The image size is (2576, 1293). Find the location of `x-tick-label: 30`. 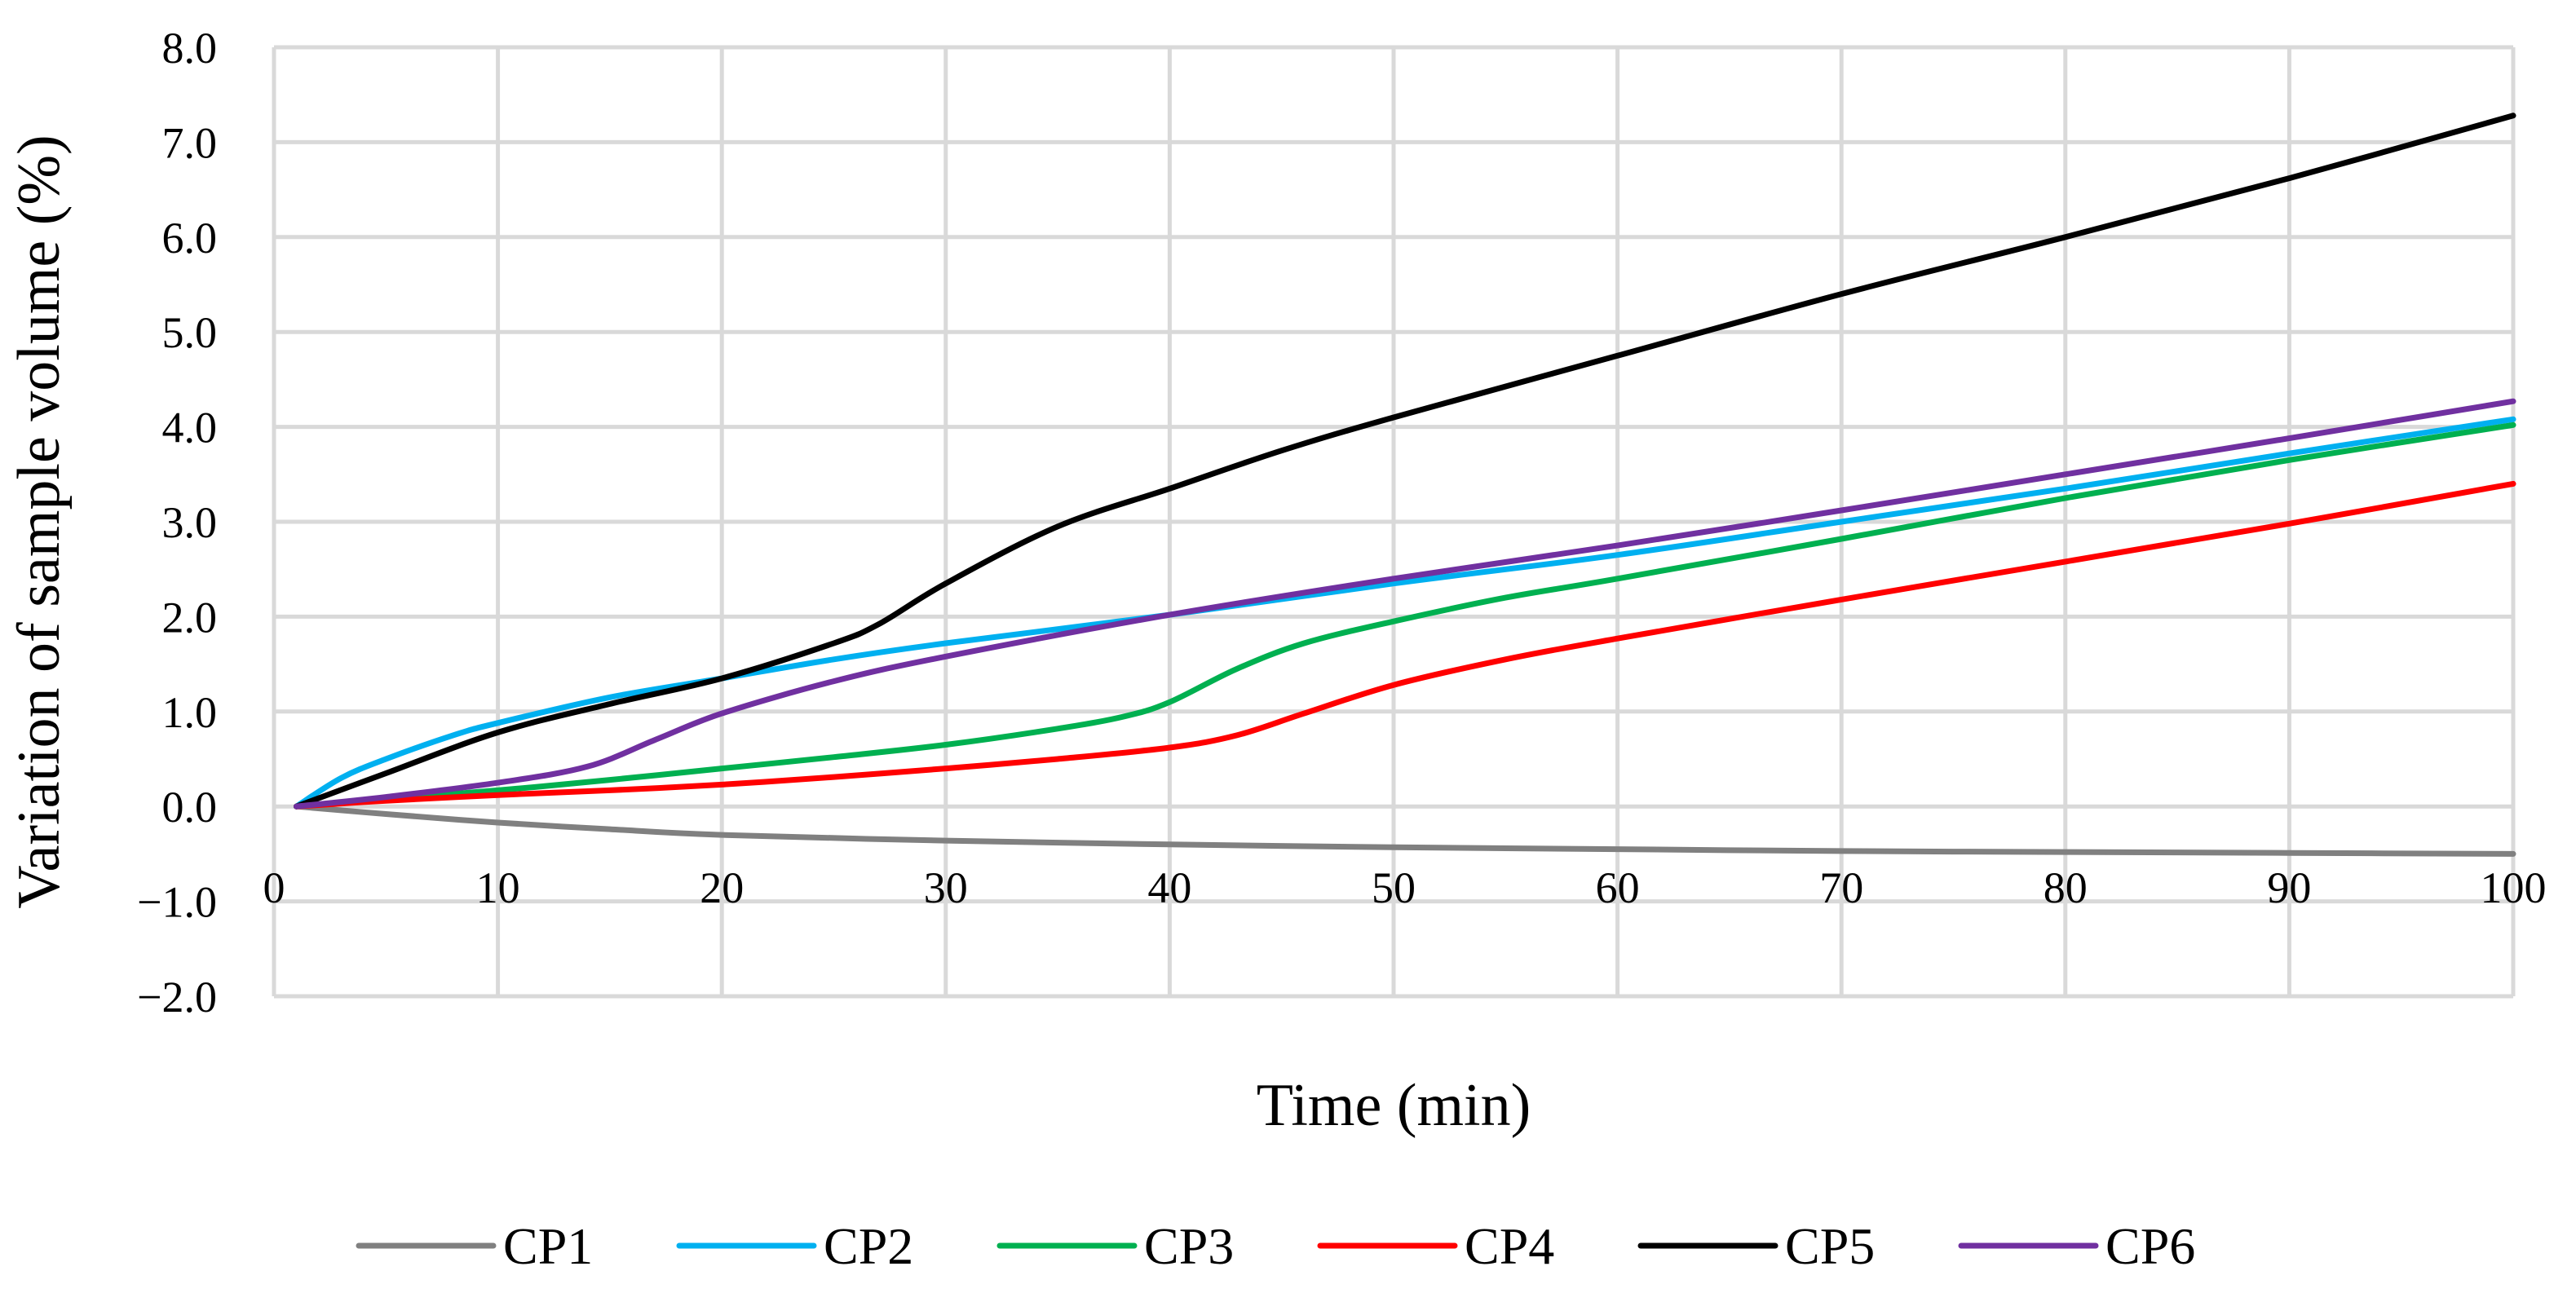

x-tick-label: 30 is located at coordinates (946, 888).